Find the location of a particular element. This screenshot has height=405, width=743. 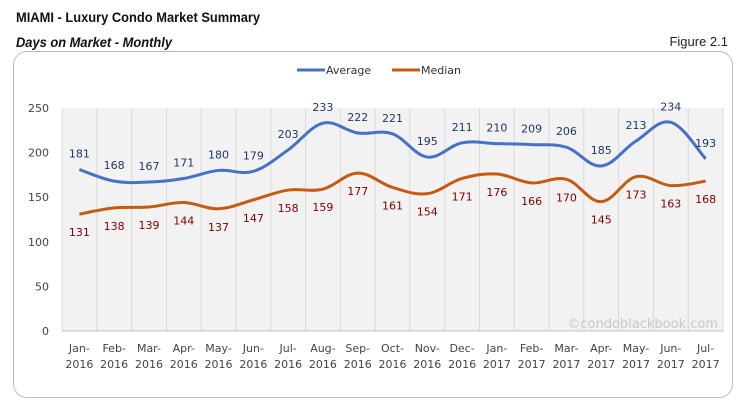

x-tick-label: Oct- is located at coordinates (392, 348).